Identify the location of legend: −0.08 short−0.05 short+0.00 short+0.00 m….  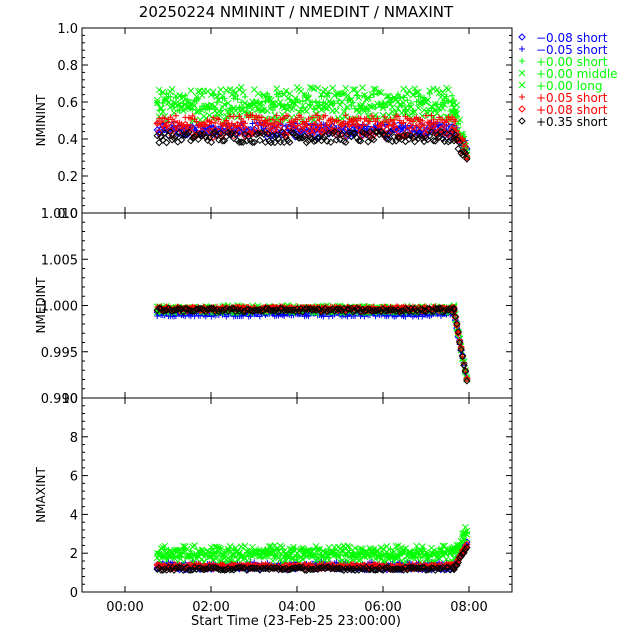
(568, 80).